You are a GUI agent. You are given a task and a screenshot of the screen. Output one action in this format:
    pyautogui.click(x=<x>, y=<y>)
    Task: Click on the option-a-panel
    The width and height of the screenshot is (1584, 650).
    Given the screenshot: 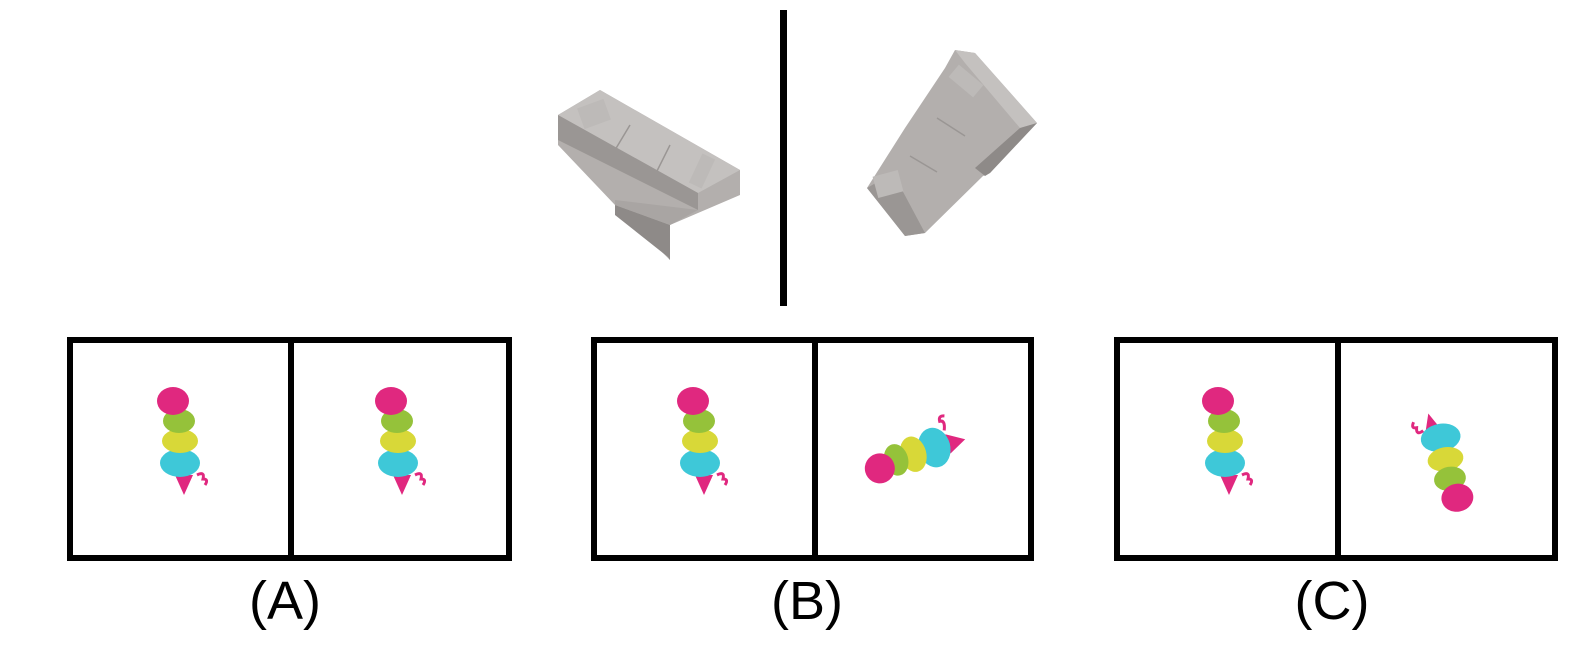 What is the action you would take?
    pyautogui.click(x=289, y=449)
    